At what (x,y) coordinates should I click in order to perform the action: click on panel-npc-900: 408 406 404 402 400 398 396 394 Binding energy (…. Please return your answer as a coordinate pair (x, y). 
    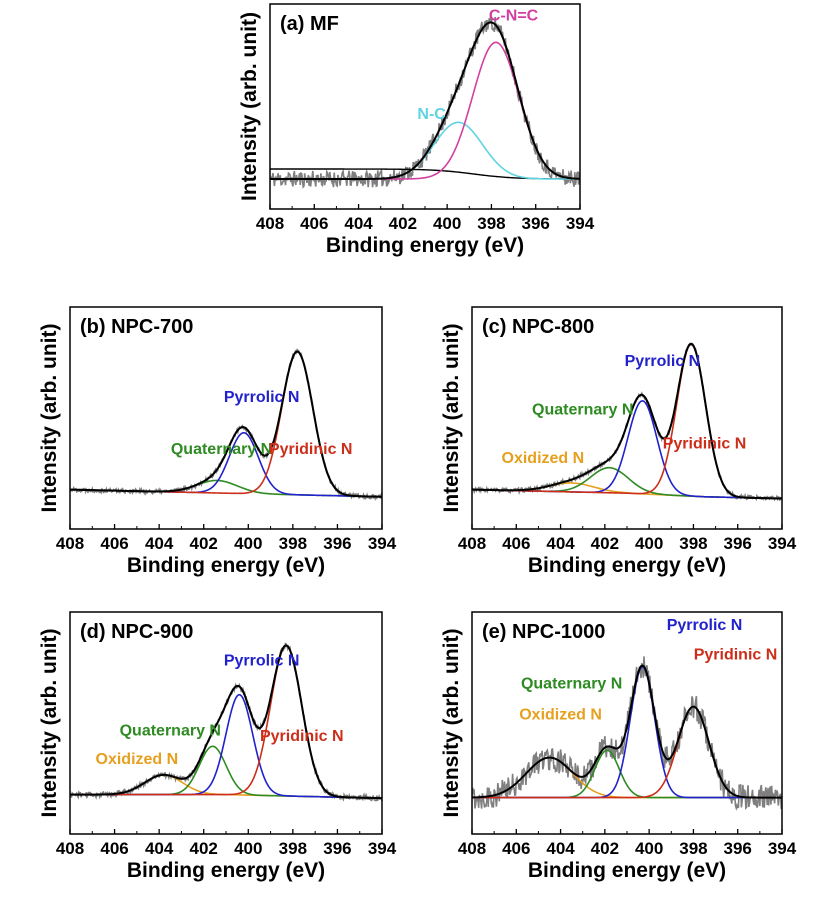
    Looking at the image, I should click on (217, 746).